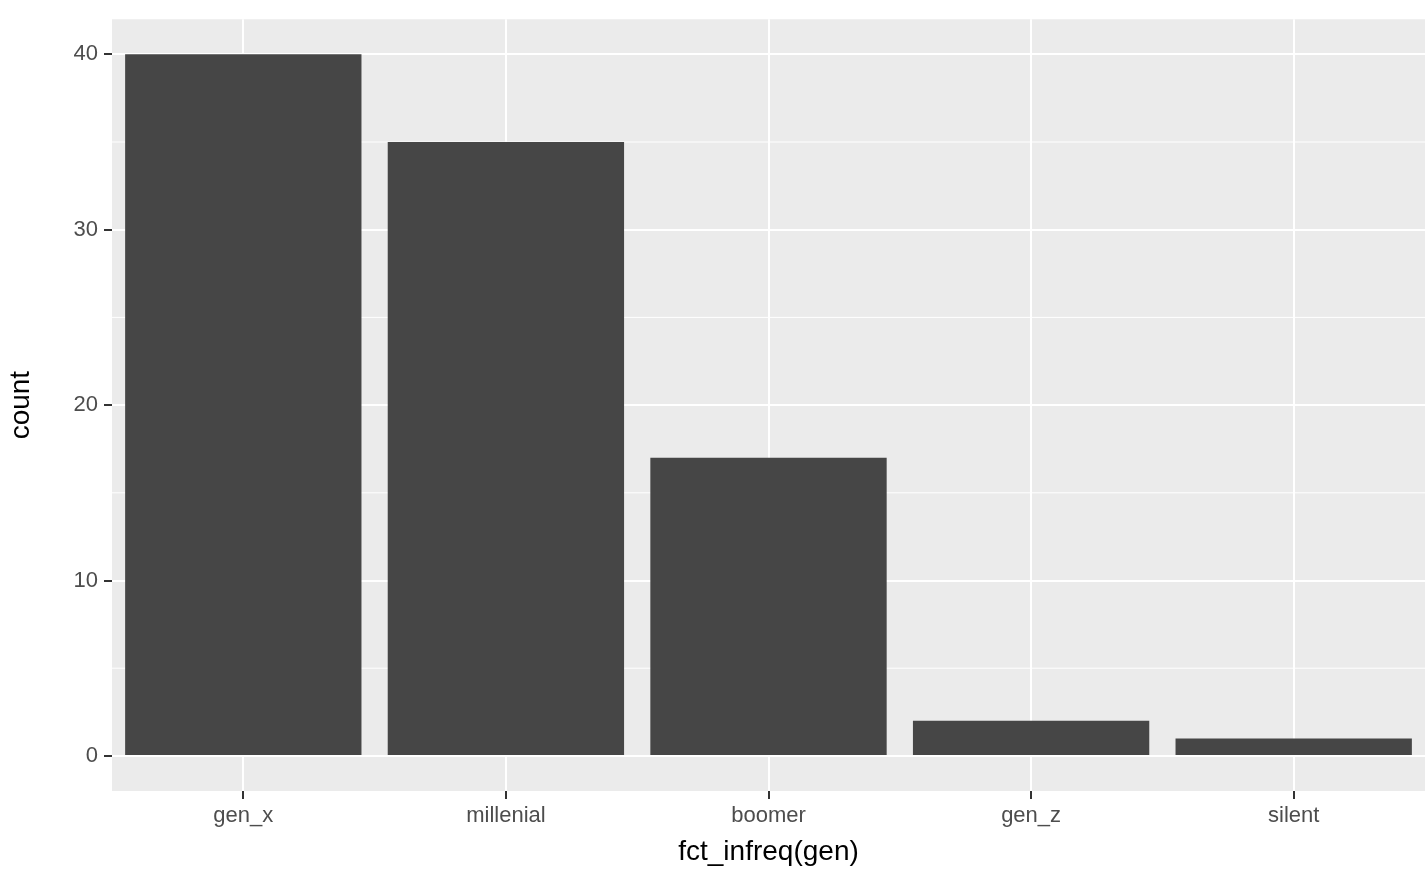  What do you see at coordinates (768, 850) in the screenshot?
I see `x-axis-title: fct_infreq(gen)` at bounding box center [768, 850].